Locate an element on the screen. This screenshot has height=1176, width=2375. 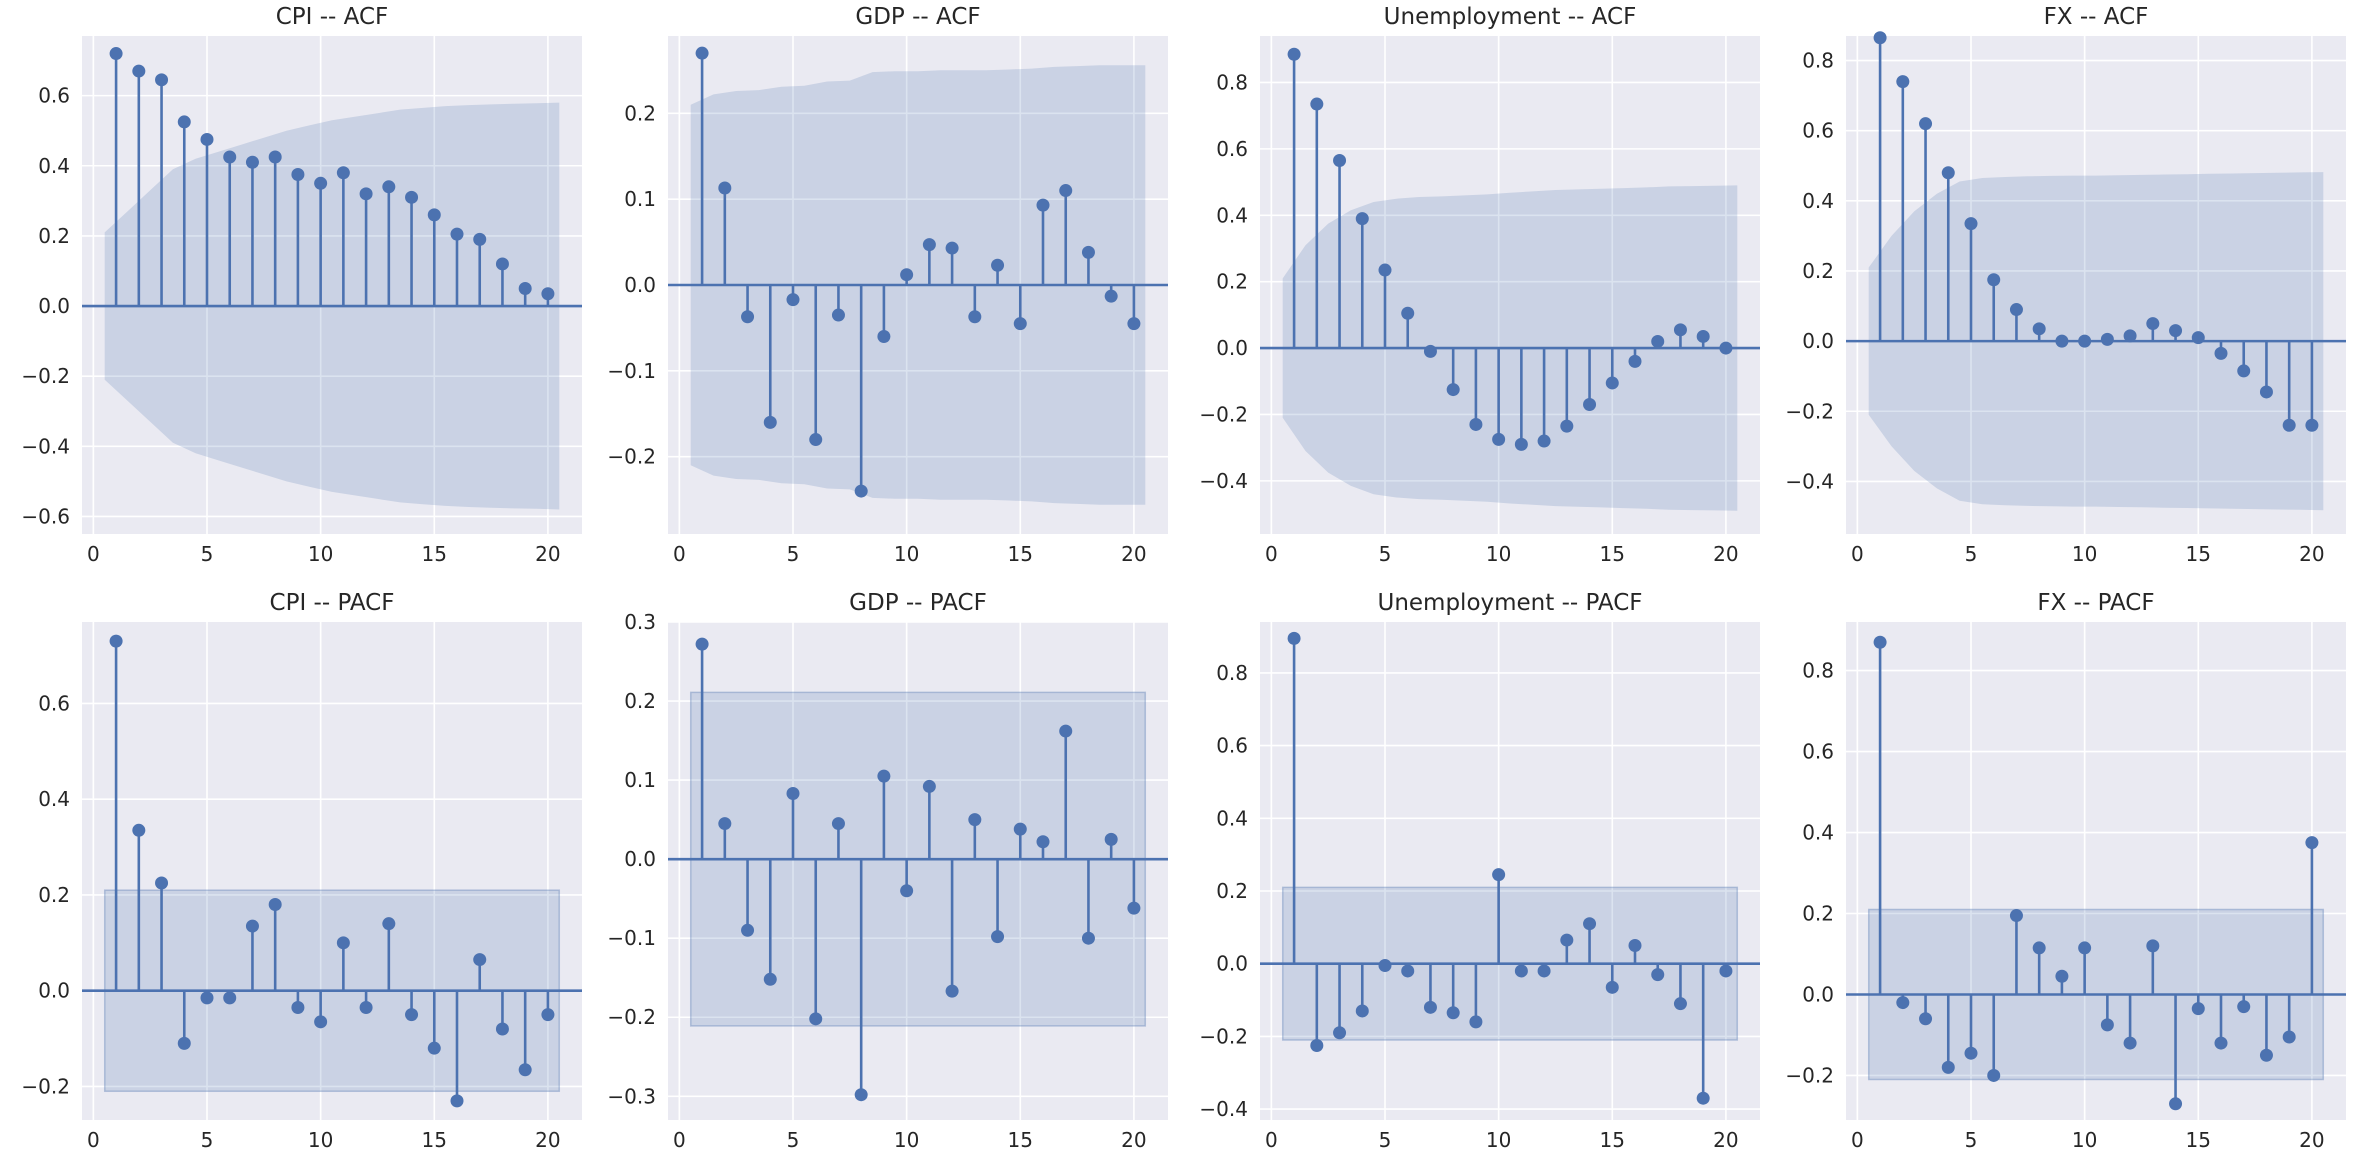
y-tick-label: −0.1 is located at coordinates (631, 371).